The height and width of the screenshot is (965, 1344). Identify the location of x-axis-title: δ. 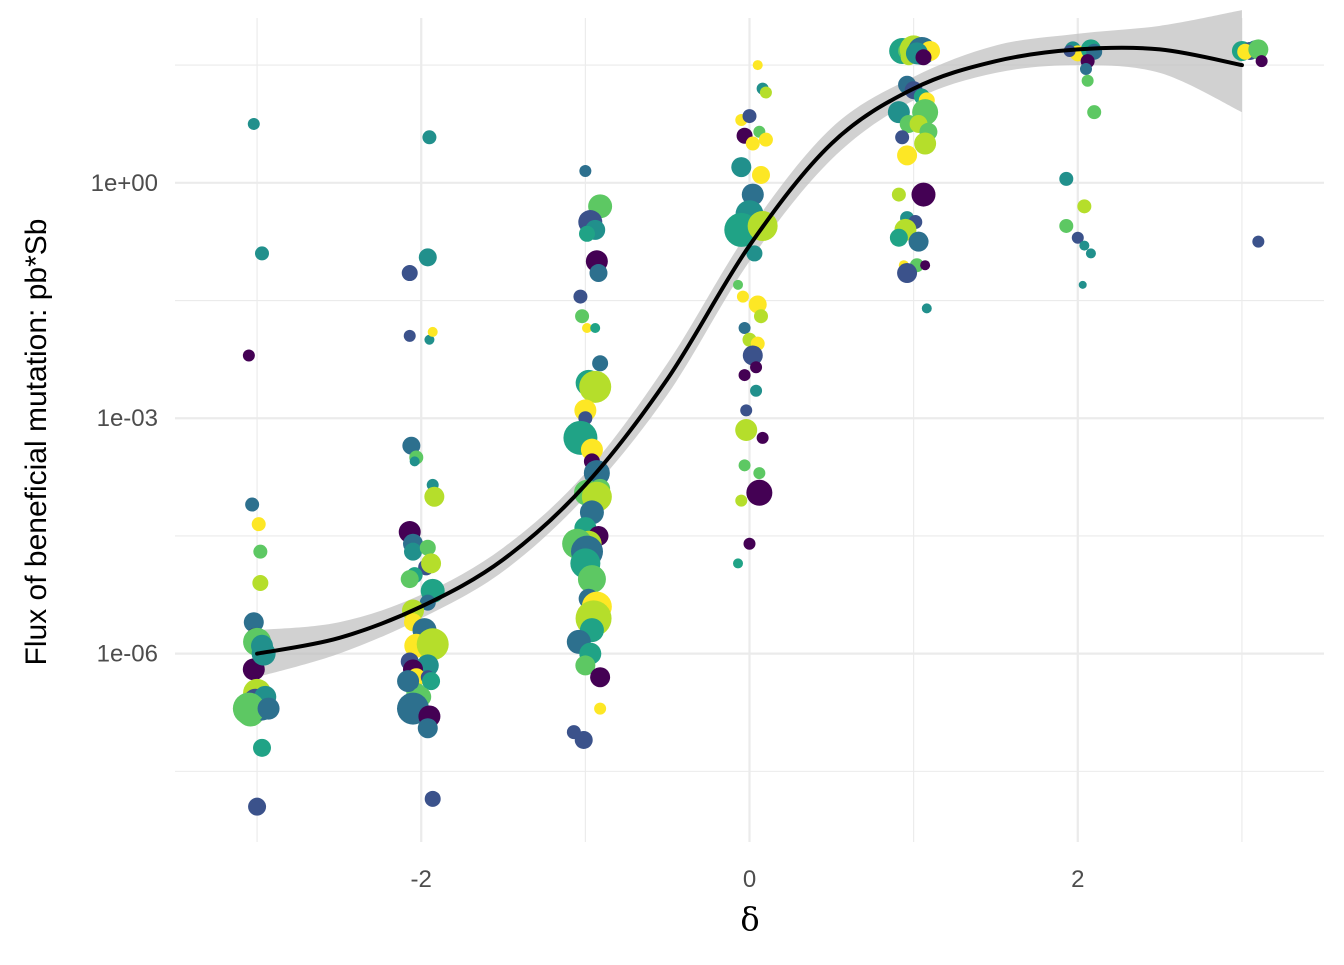
(749, 919).